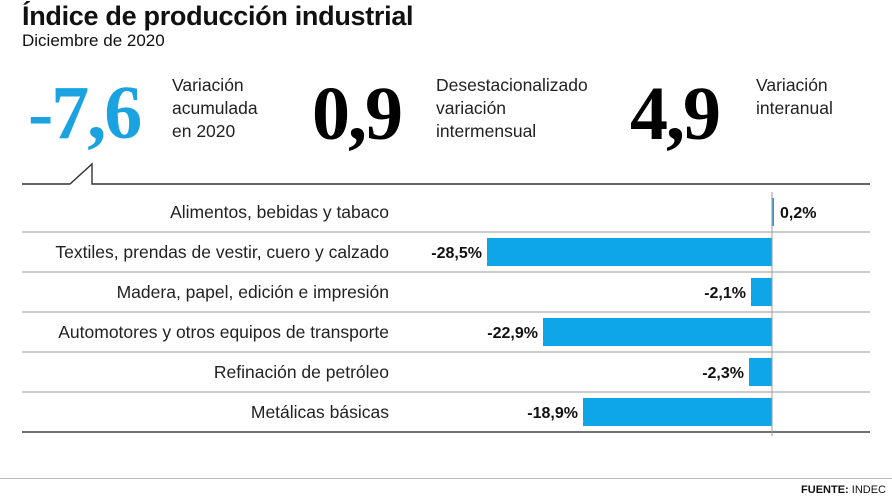 The width and height of the screenshot is (892, 504). Describe the element at coordinates (456, 253) in the screenshot. I see `value-label: -28,5%` at that location.